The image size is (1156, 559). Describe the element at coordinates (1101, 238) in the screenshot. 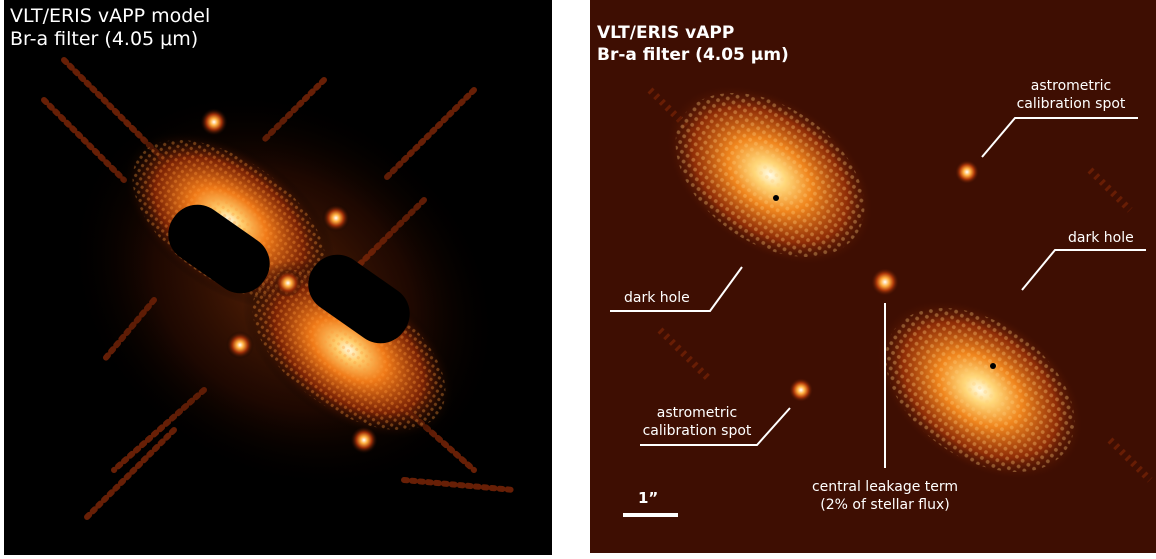

I see `label-dark-hole-right: dark hole` at that location.